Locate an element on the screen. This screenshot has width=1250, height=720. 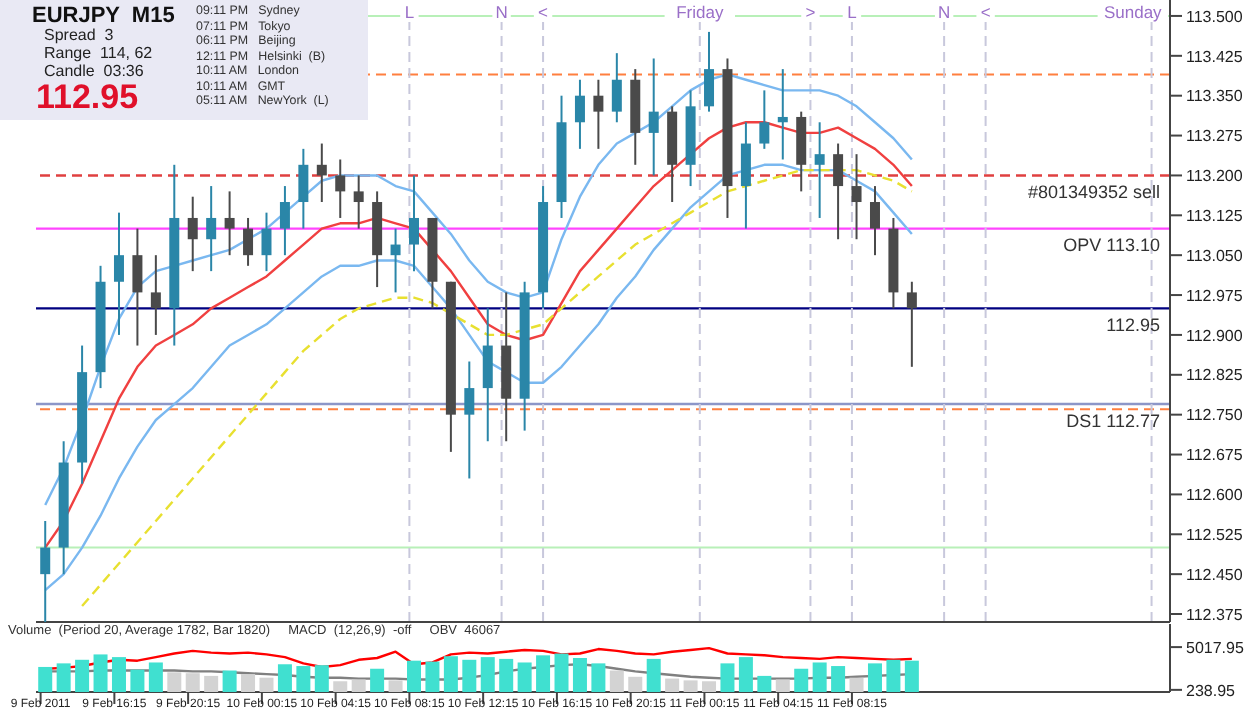
ref-line-label: > is located at coordinates (810, 12).